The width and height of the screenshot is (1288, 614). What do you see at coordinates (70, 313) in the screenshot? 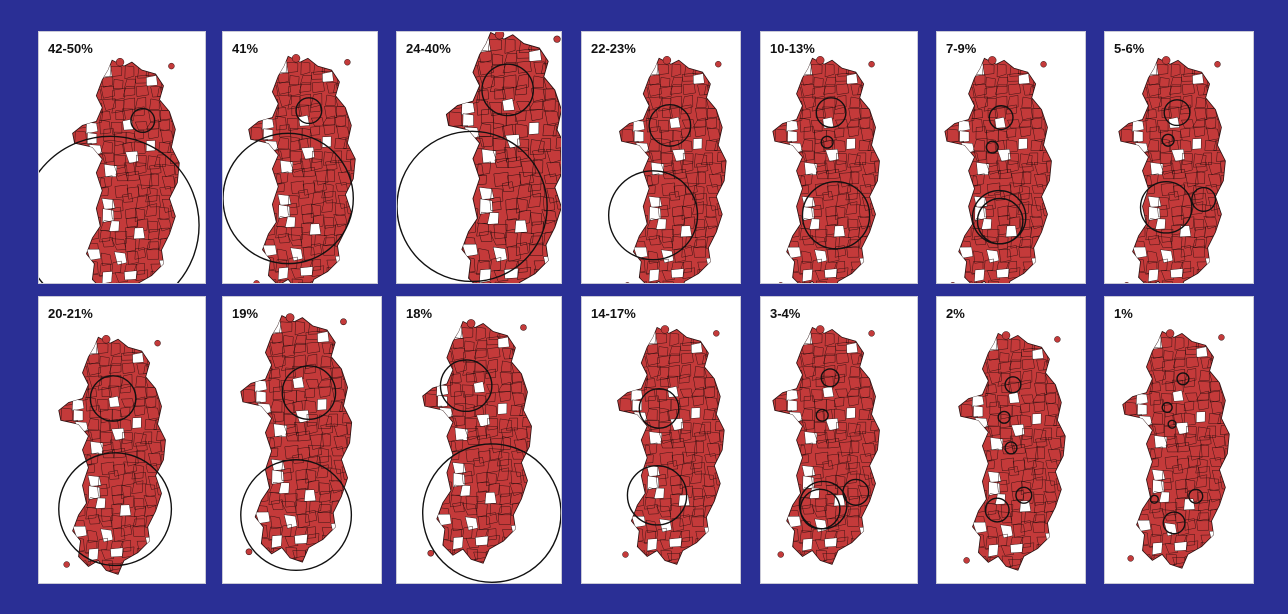
I see `panel-label: 20-21%` at bounding box center [70, 313].